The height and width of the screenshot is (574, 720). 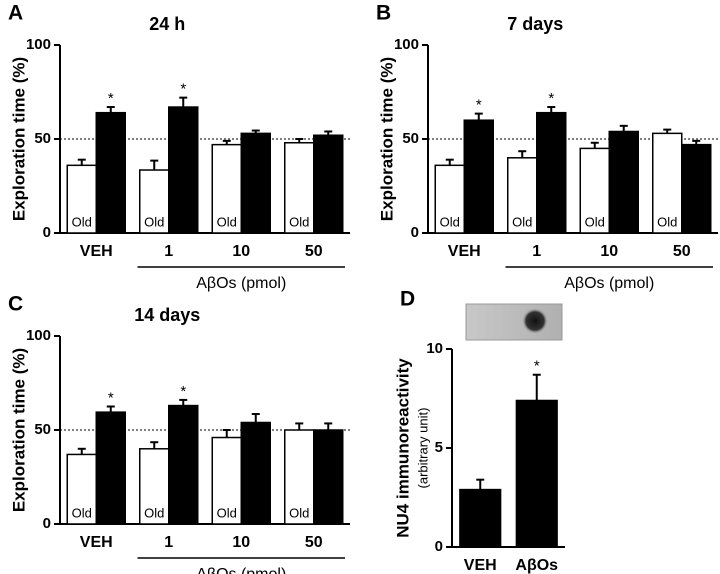 What do you see at coordinates (167, 24) in the screenshot?
I see `panel-title: 24 h` at bounding box center [167, 24].